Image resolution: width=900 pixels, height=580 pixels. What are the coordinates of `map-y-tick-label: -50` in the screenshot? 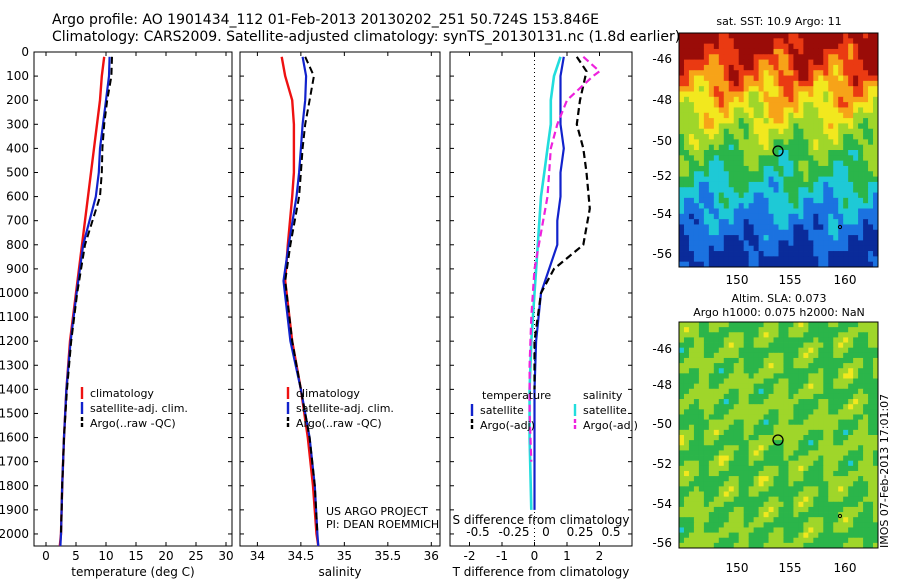 It's located at (662, 141).